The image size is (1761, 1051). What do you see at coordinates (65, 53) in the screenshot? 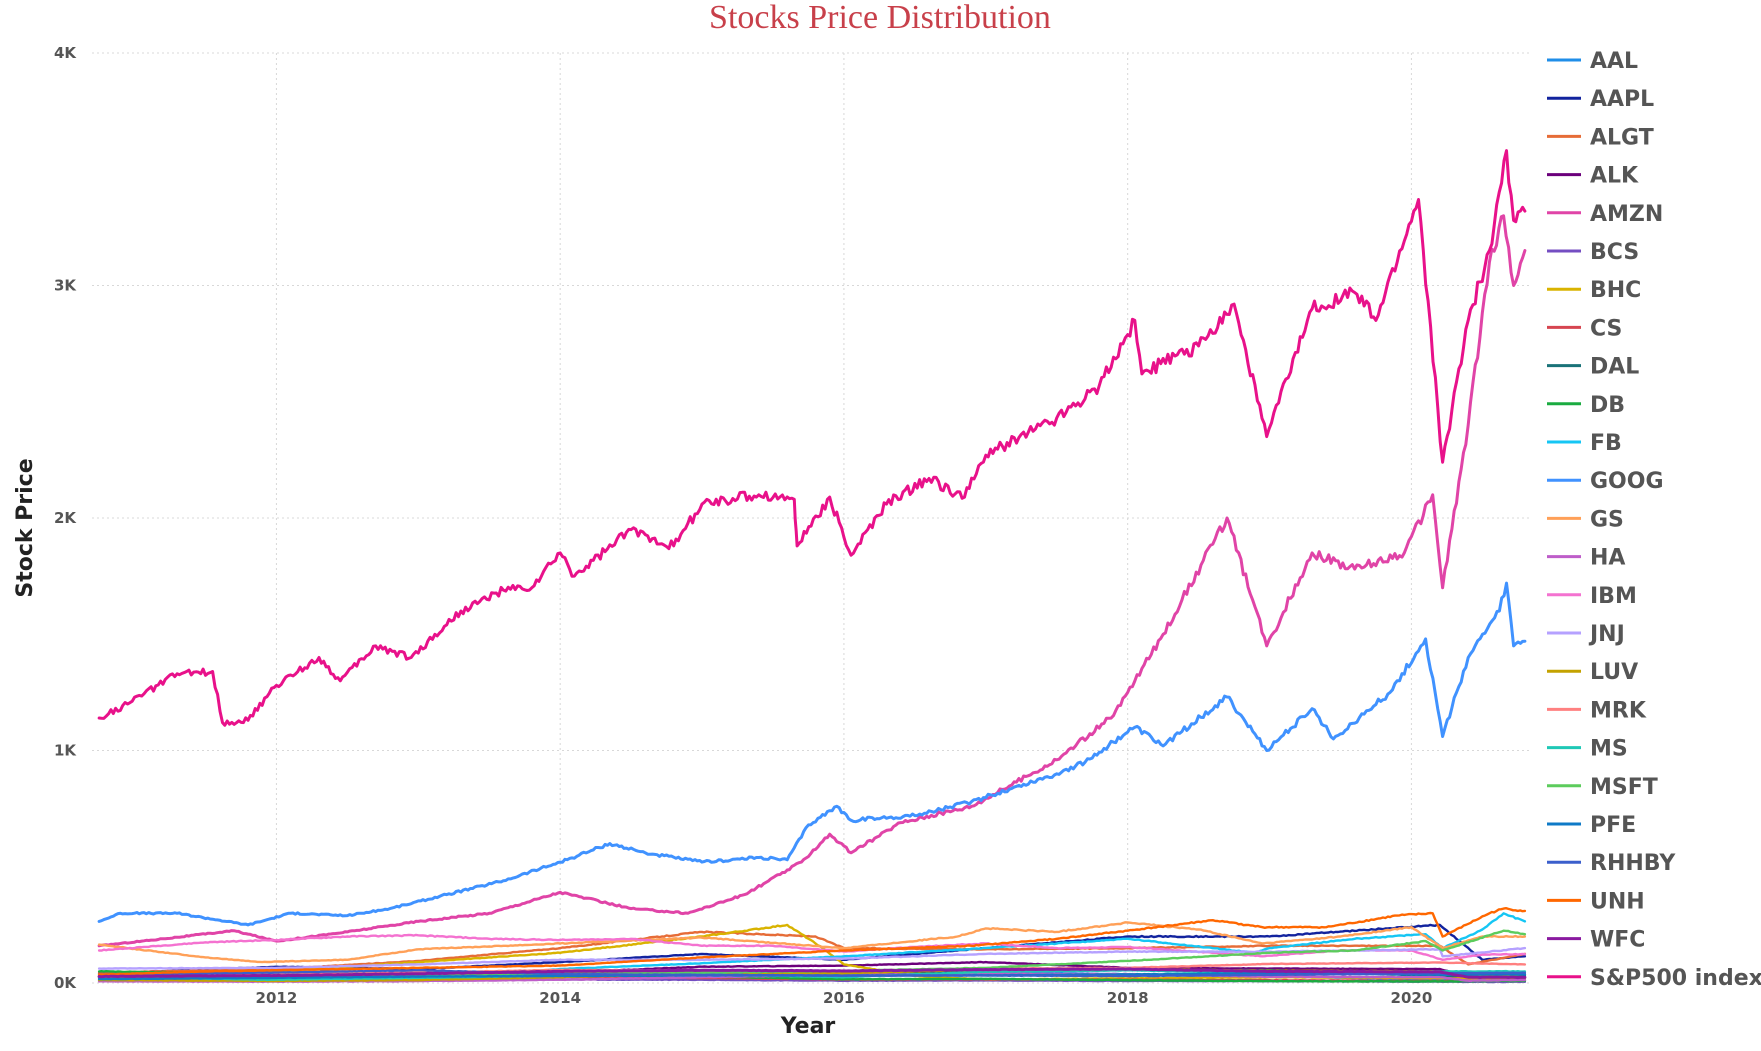
I see `y-tick-label-4: 4K` at bounding box center [65, 53].